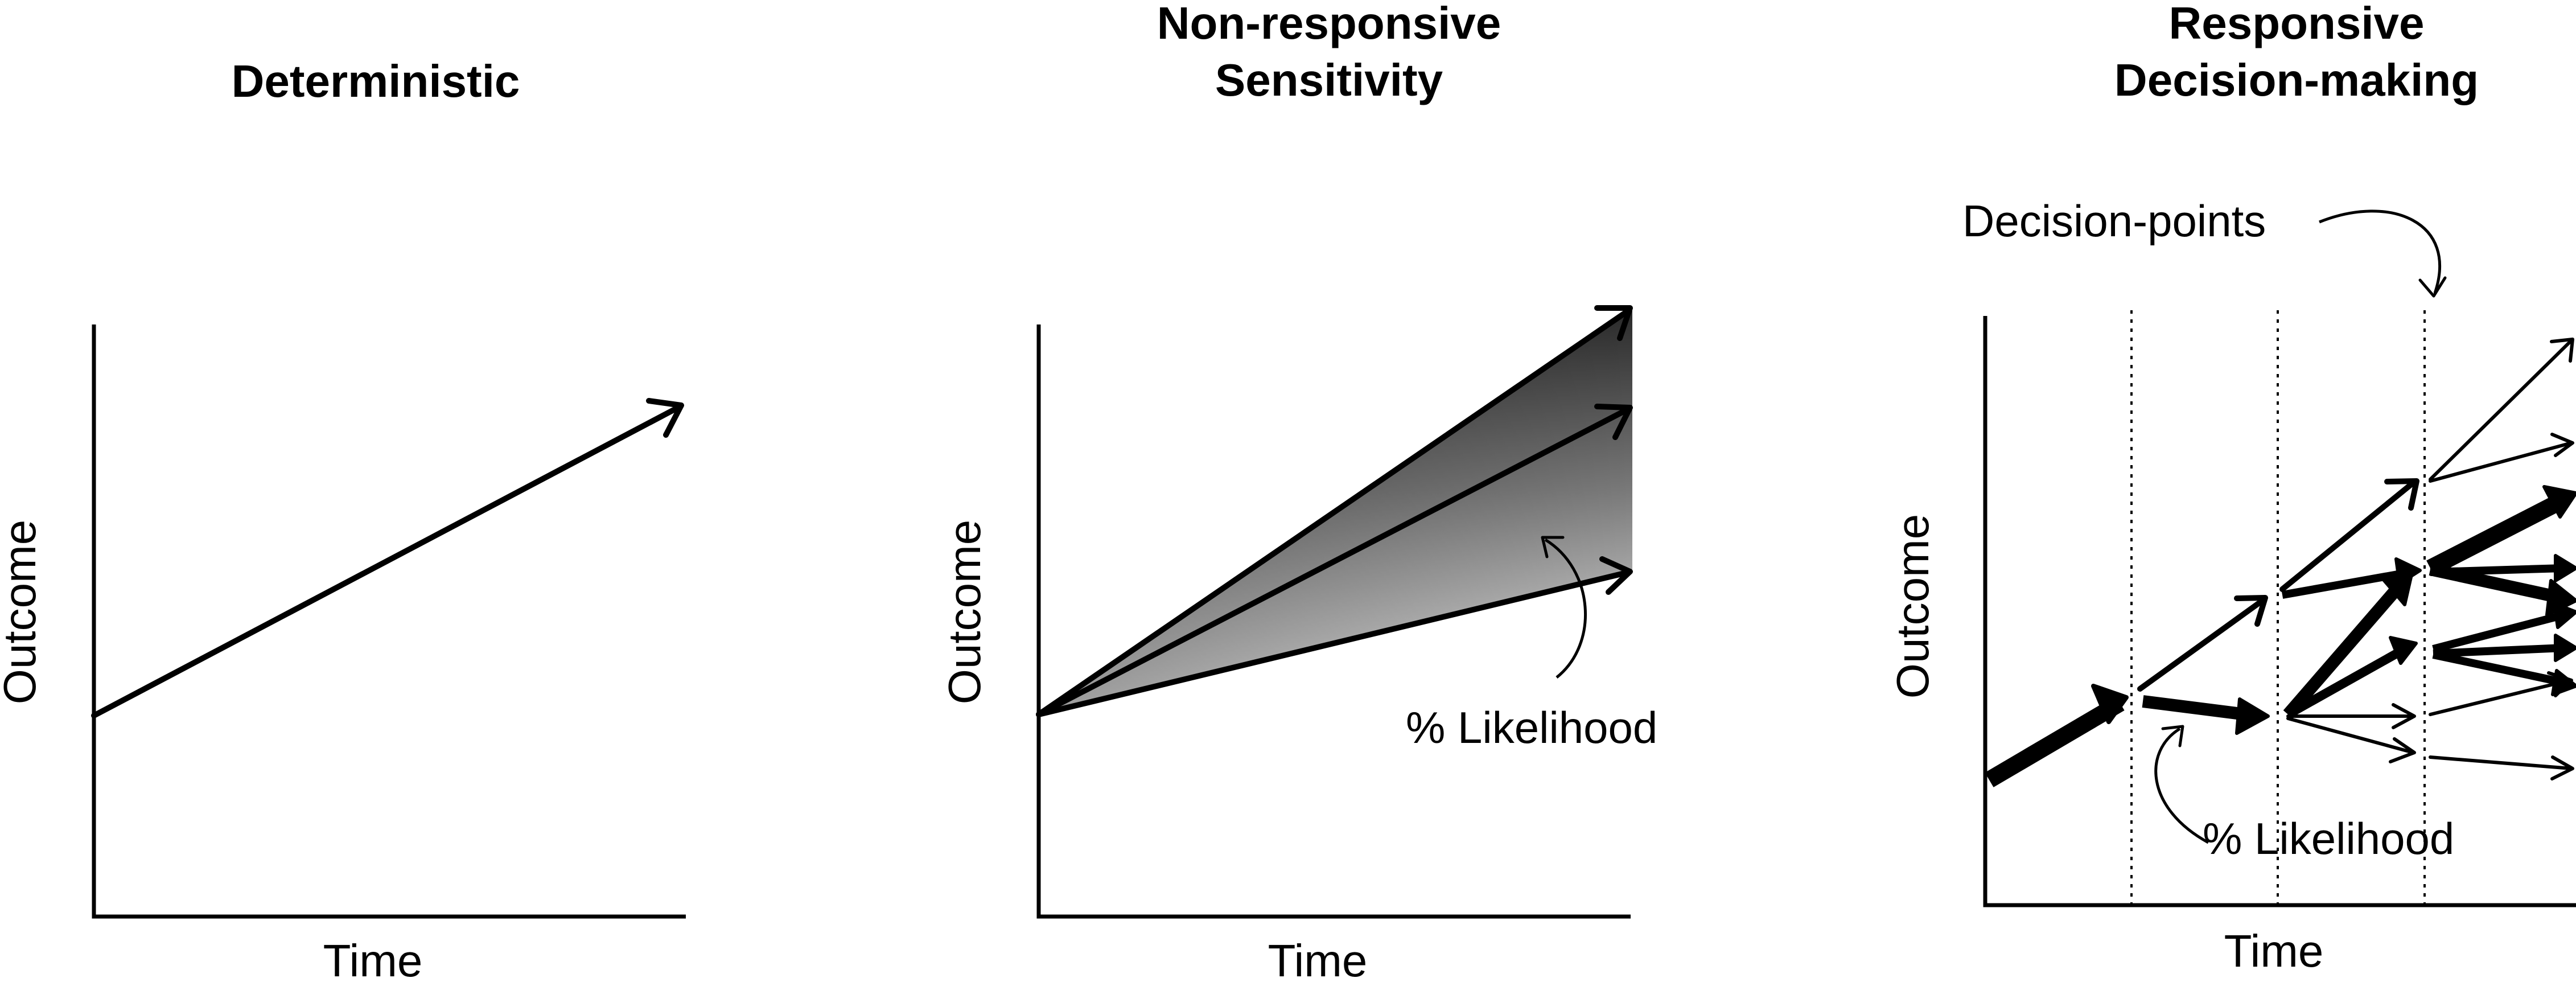 The width and height of the screenshot is (2576, 986). I want to click on panel-title-line-2: Sensitivity, so click(1329, 80).